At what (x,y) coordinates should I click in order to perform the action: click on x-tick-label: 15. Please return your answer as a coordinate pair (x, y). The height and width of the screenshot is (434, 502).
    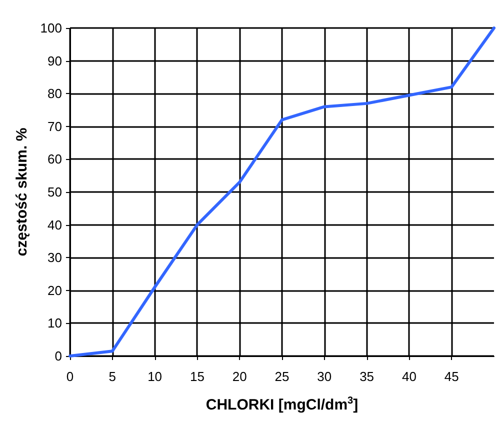
    Looking at the image, I should click on (197, 376).